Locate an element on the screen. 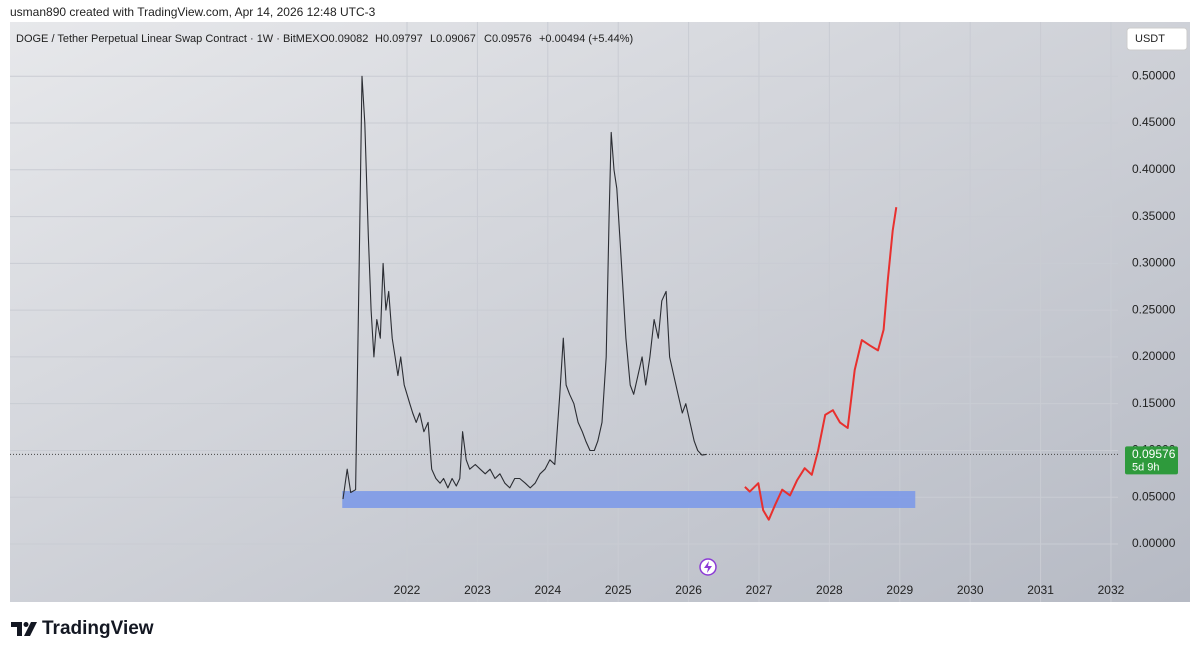 The image size is (1200, 660). x-tick-label: 2025 is located at coordinates (618, 590).